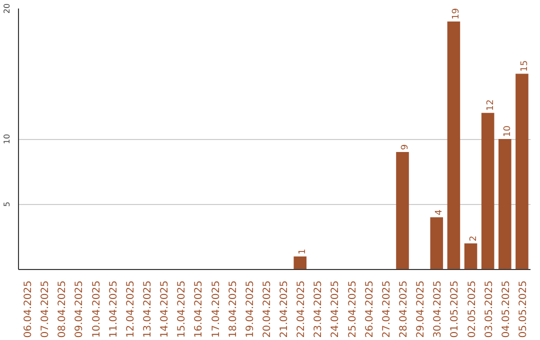 This screenshot has width=540, height=340. What do you see at coordinates (250, 309) in the screenshot?
I see `x-tick-label: 19.04.2025` at bounding box center [250, 309].